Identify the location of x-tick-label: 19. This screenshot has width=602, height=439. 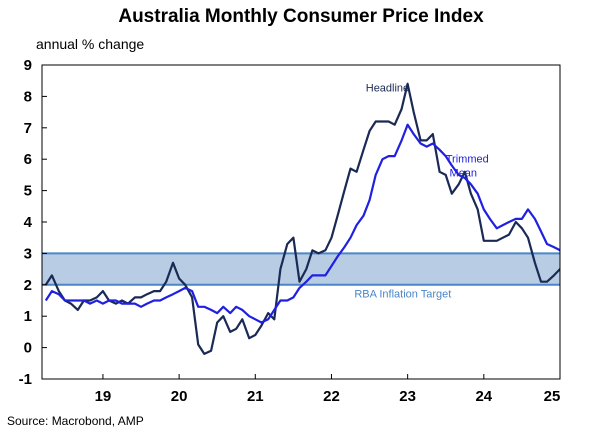
(103, 396).